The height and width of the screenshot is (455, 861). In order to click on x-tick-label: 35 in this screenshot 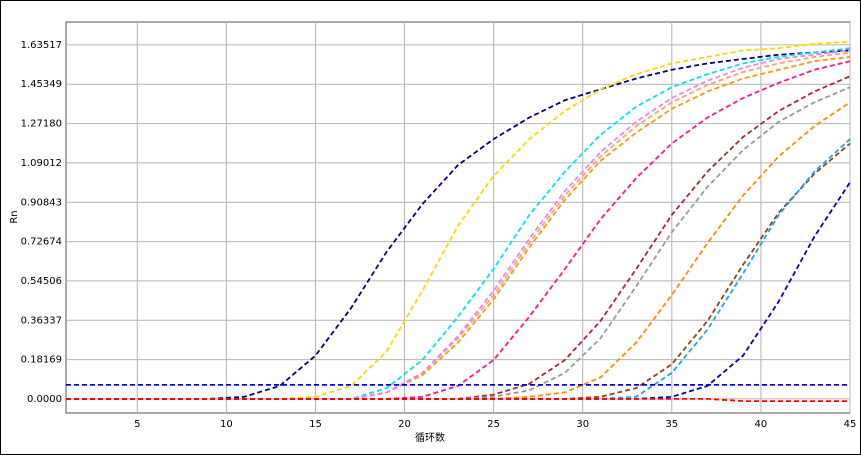, I will do `click(671, 424)`.